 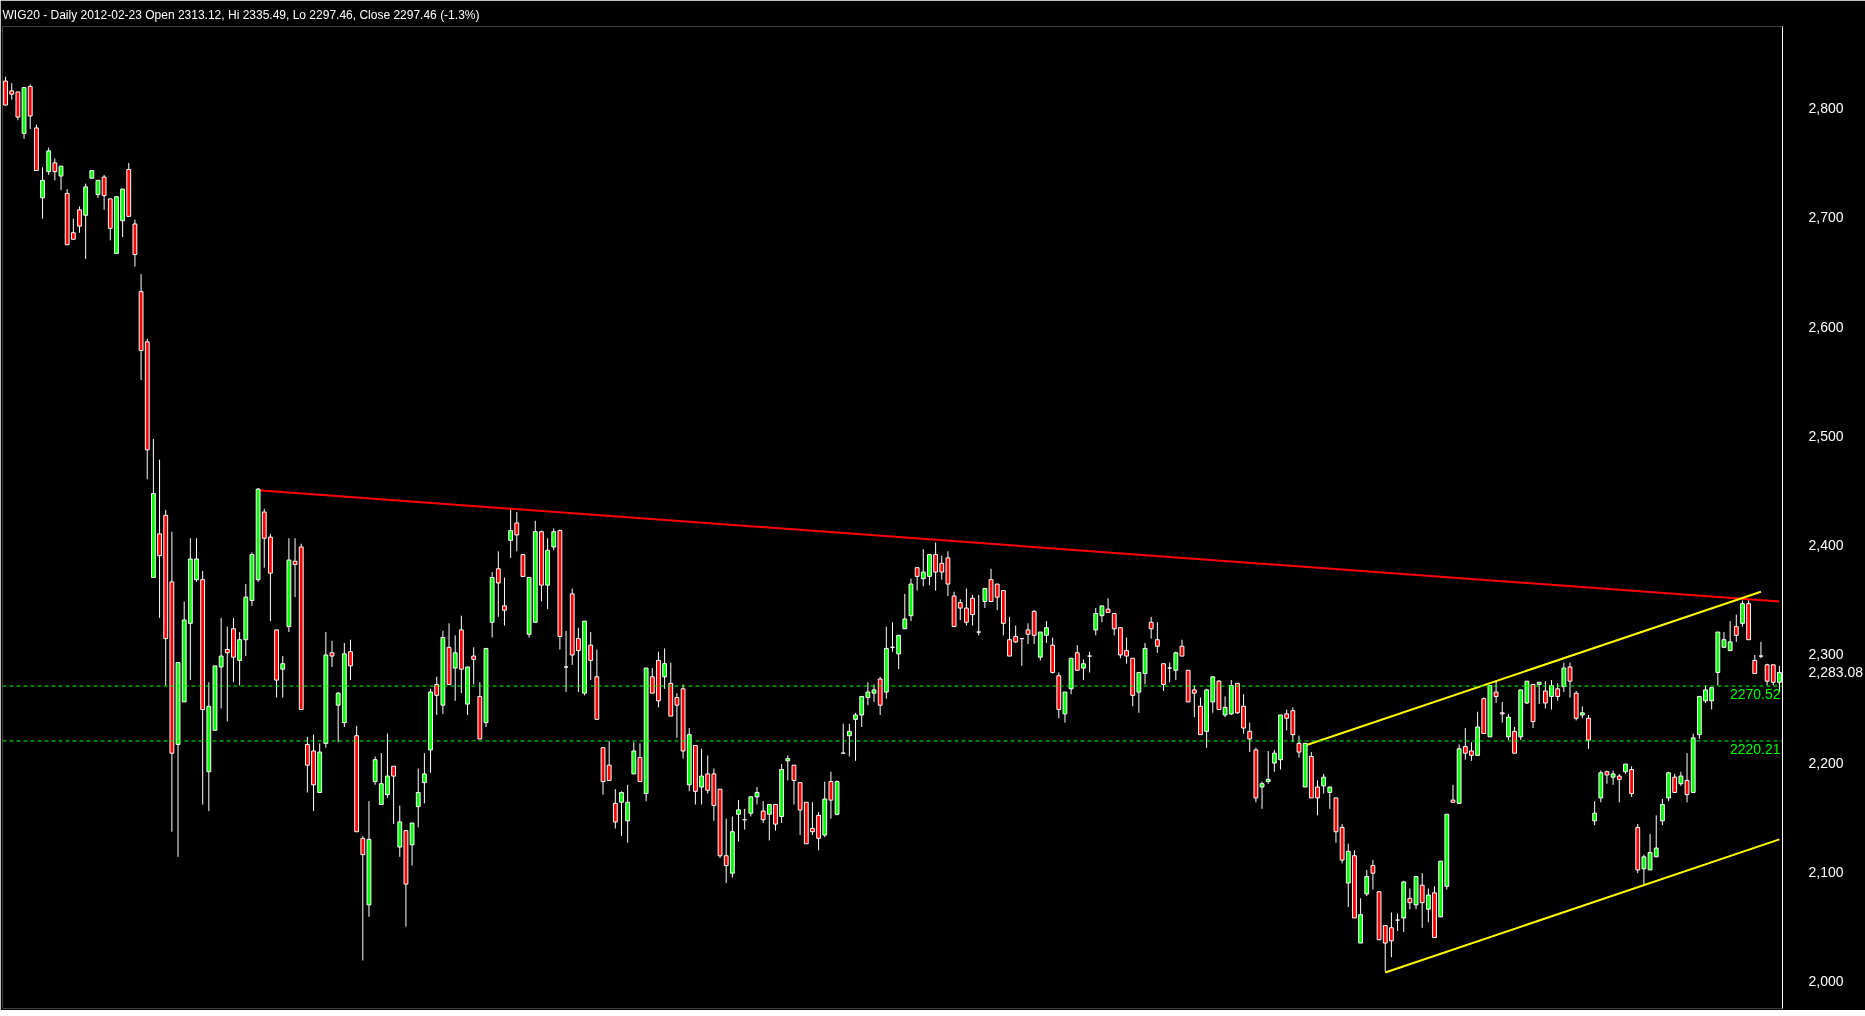 What do you see at coordinates (1755, 748) in the screenshot?
I see `ref-line-label: 2220.21` at bounding box center [1755, 748].